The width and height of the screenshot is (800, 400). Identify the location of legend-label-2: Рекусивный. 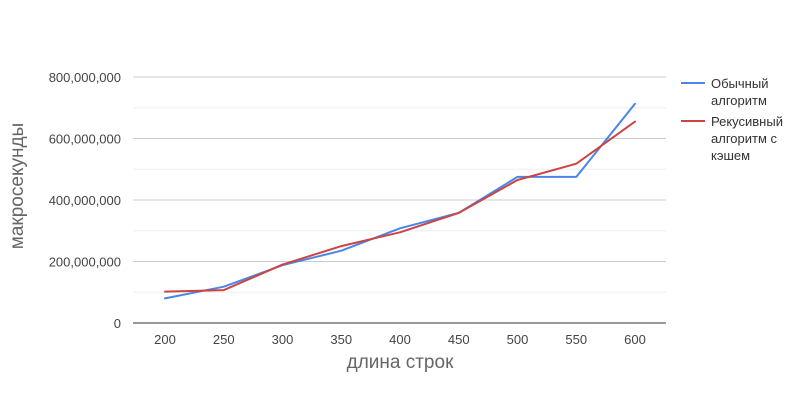
(747, 121).